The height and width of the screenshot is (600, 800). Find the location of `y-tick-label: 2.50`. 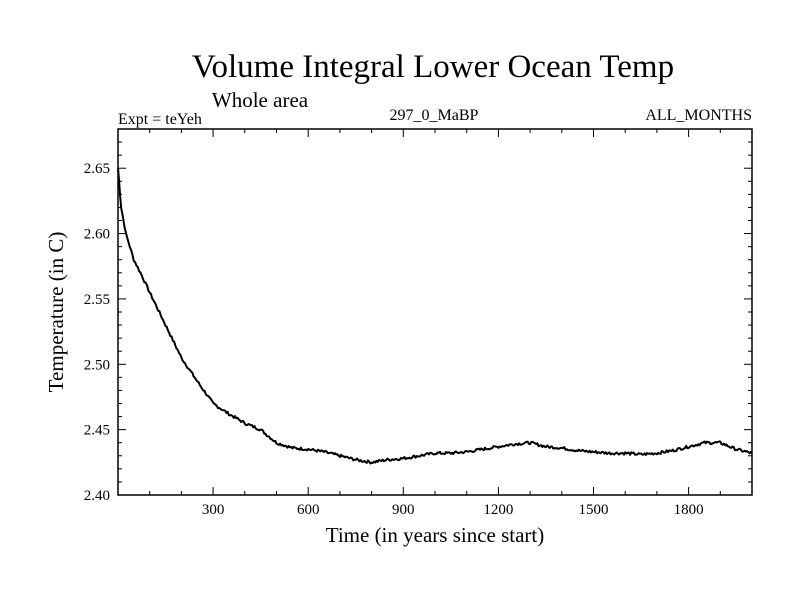

y-tick-label: 2.50 is located at coordinates (97, 365).